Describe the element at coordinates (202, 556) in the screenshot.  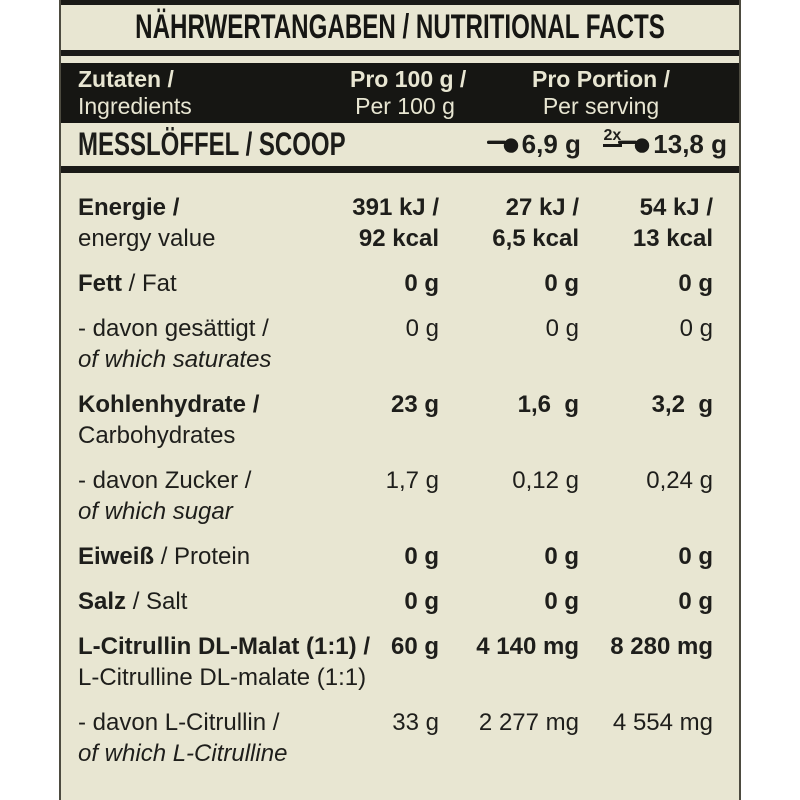
I see `row-label-en: / Protein` at that location.